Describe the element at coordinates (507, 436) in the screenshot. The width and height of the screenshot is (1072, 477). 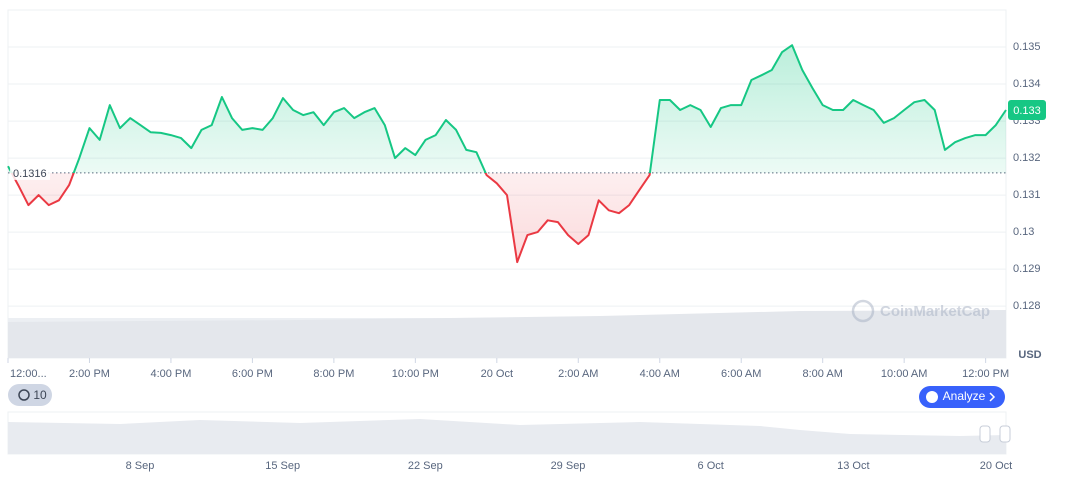
I see `navigator-area` at that location.